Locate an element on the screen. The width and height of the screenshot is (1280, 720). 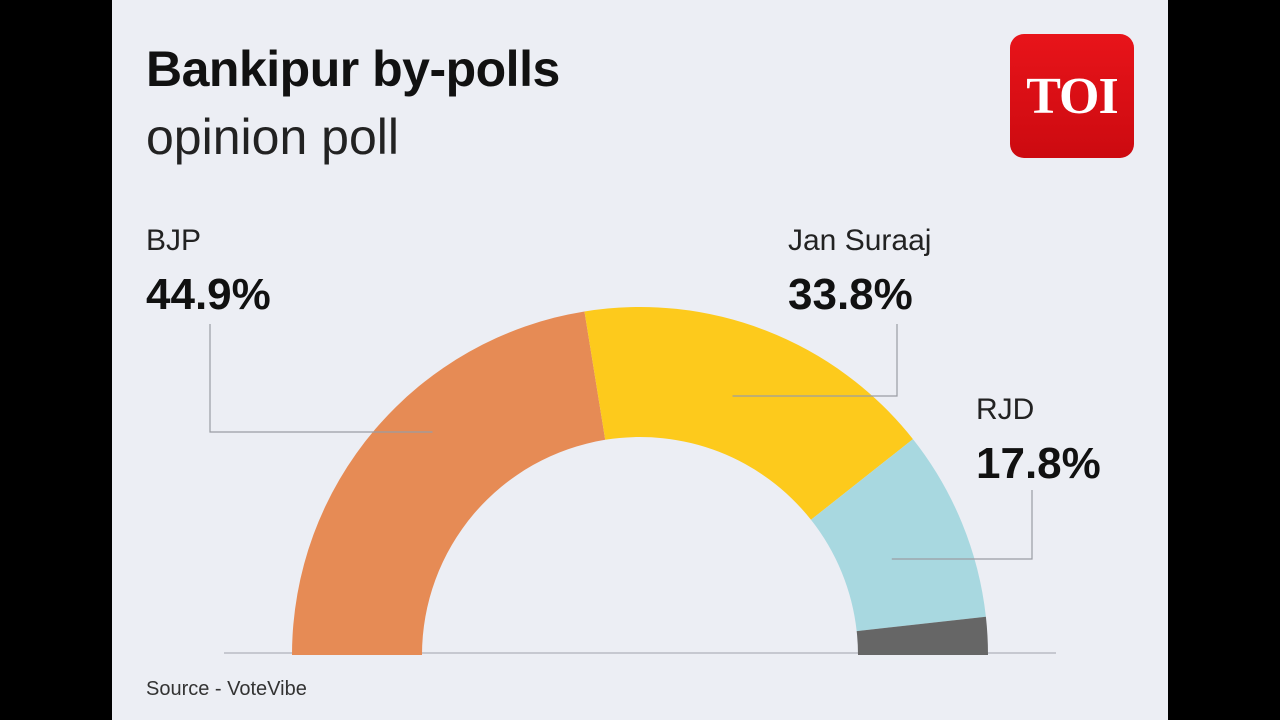
toi-logo: TOI is located at coordinates (1072, 96).